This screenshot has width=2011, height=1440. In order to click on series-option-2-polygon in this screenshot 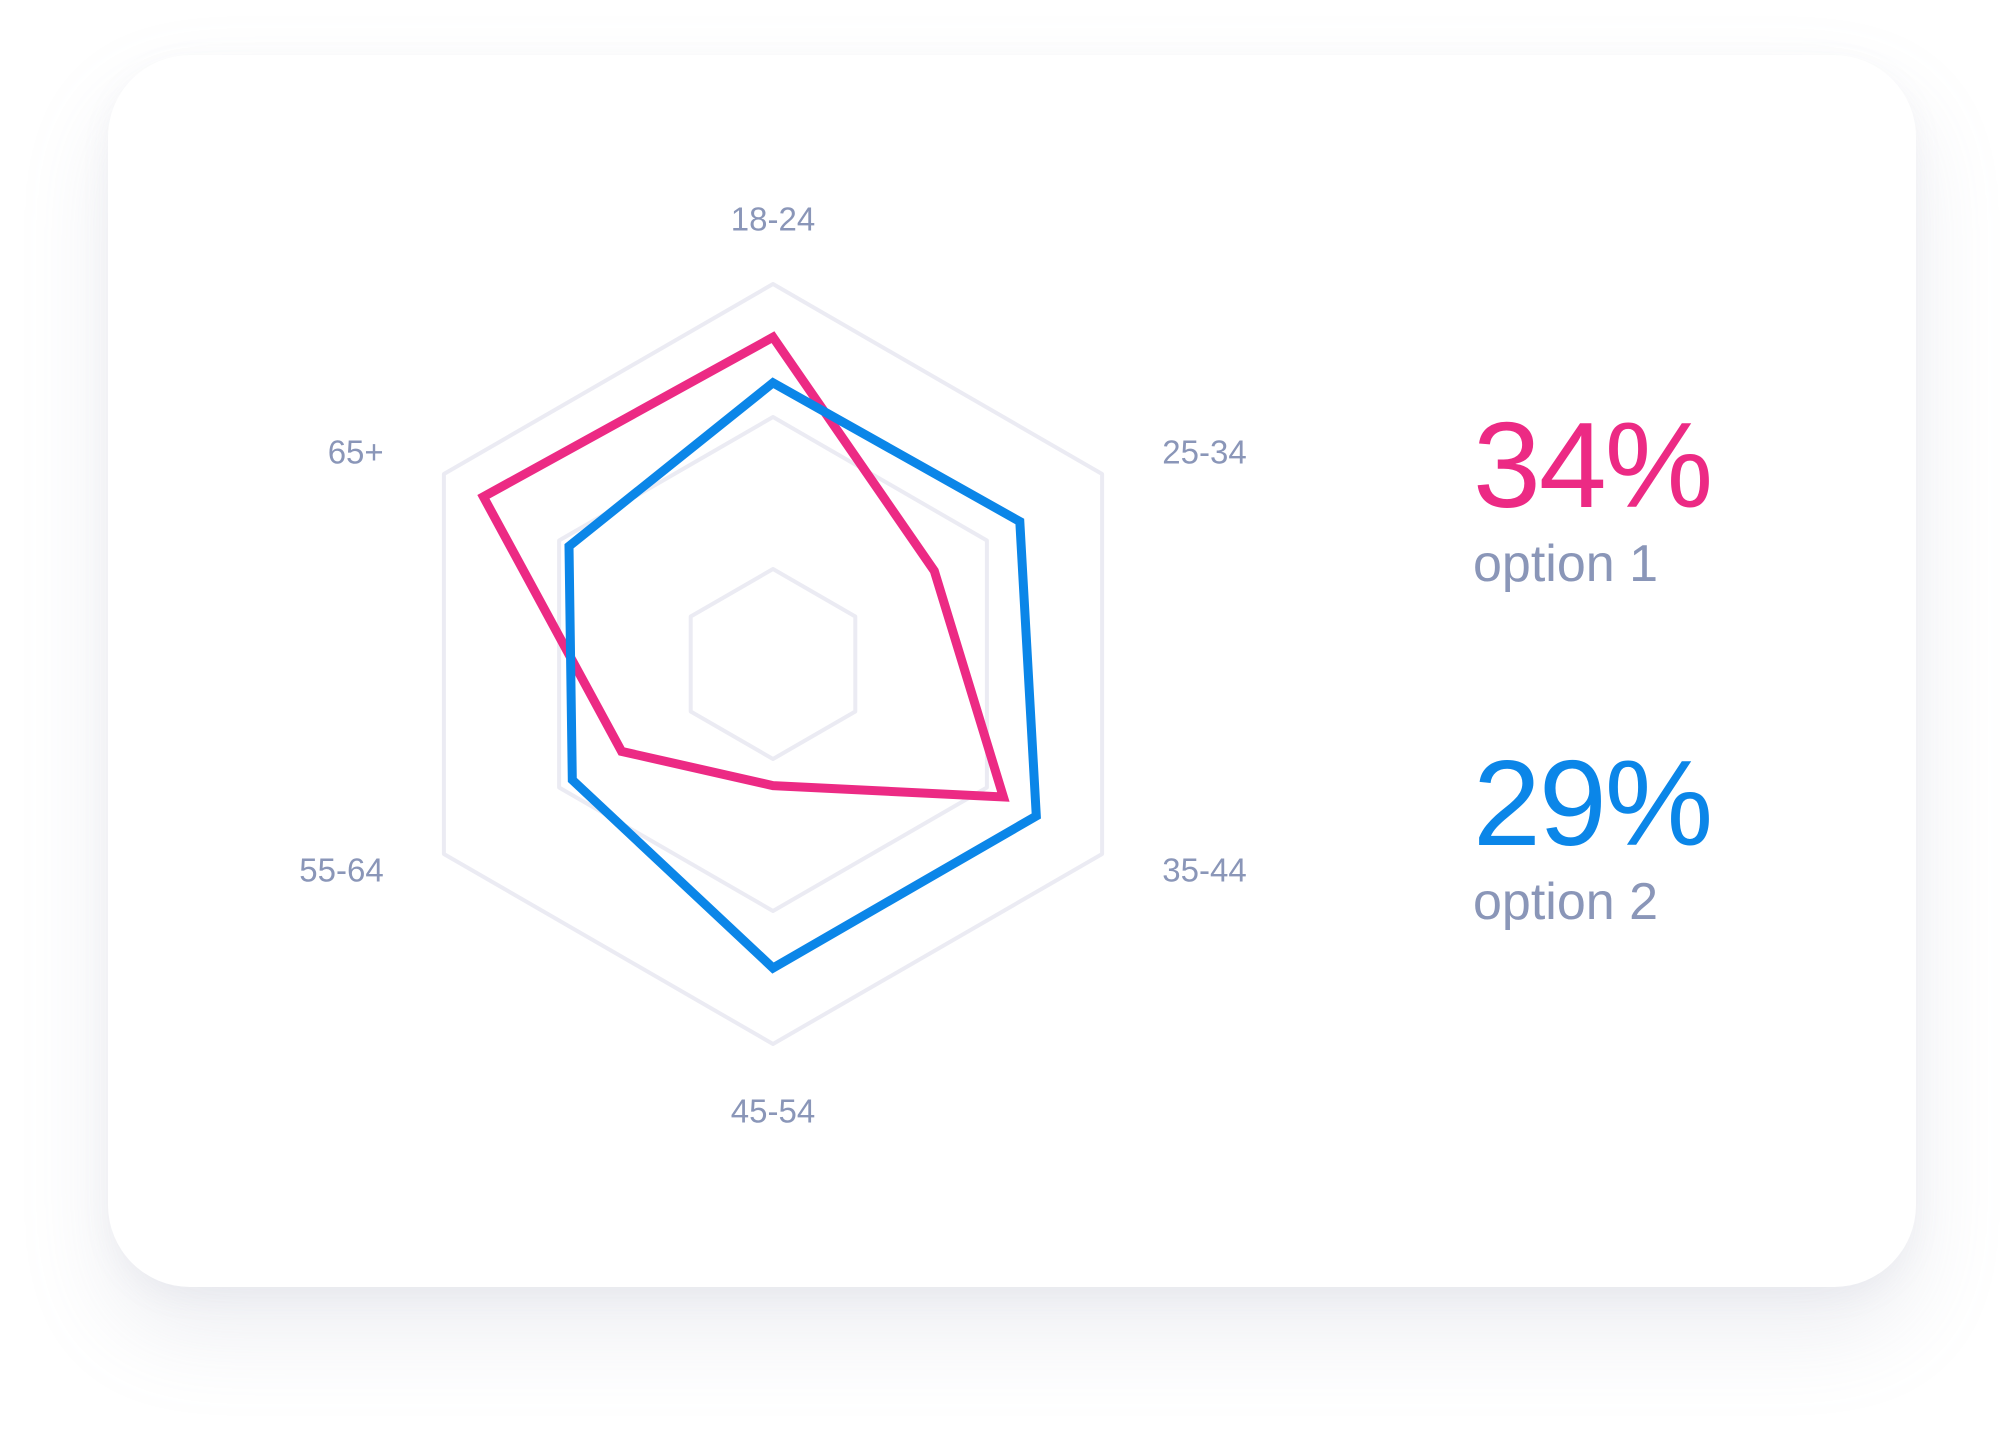, I will do `click(802, 675)`.